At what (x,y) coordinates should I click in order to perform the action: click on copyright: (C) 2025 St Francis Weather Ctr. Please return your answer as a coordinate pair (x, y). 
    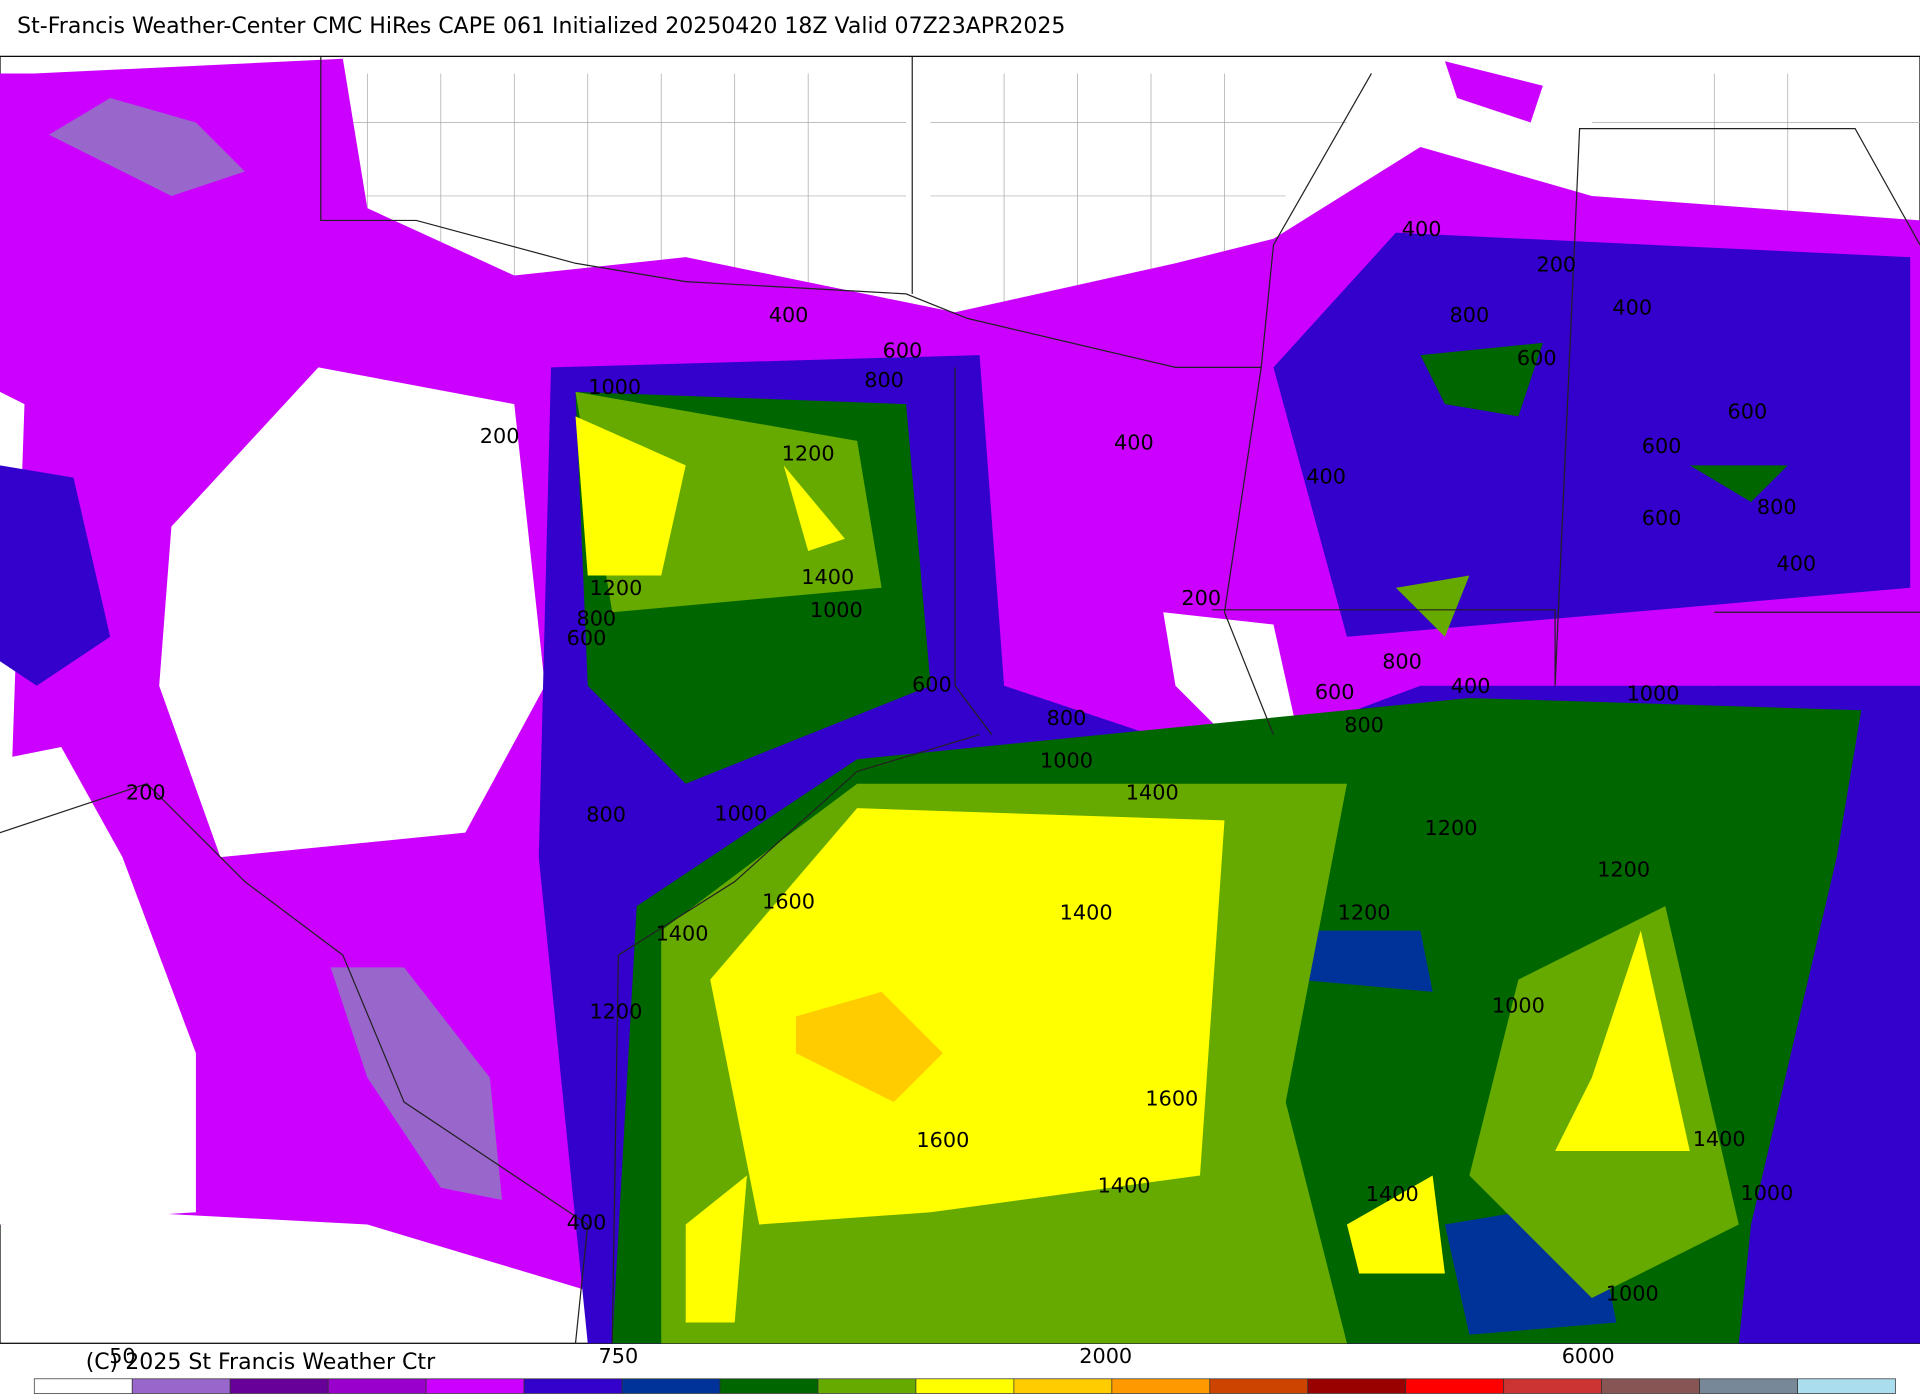
    Looking at the image, I should click on (261, 1362).